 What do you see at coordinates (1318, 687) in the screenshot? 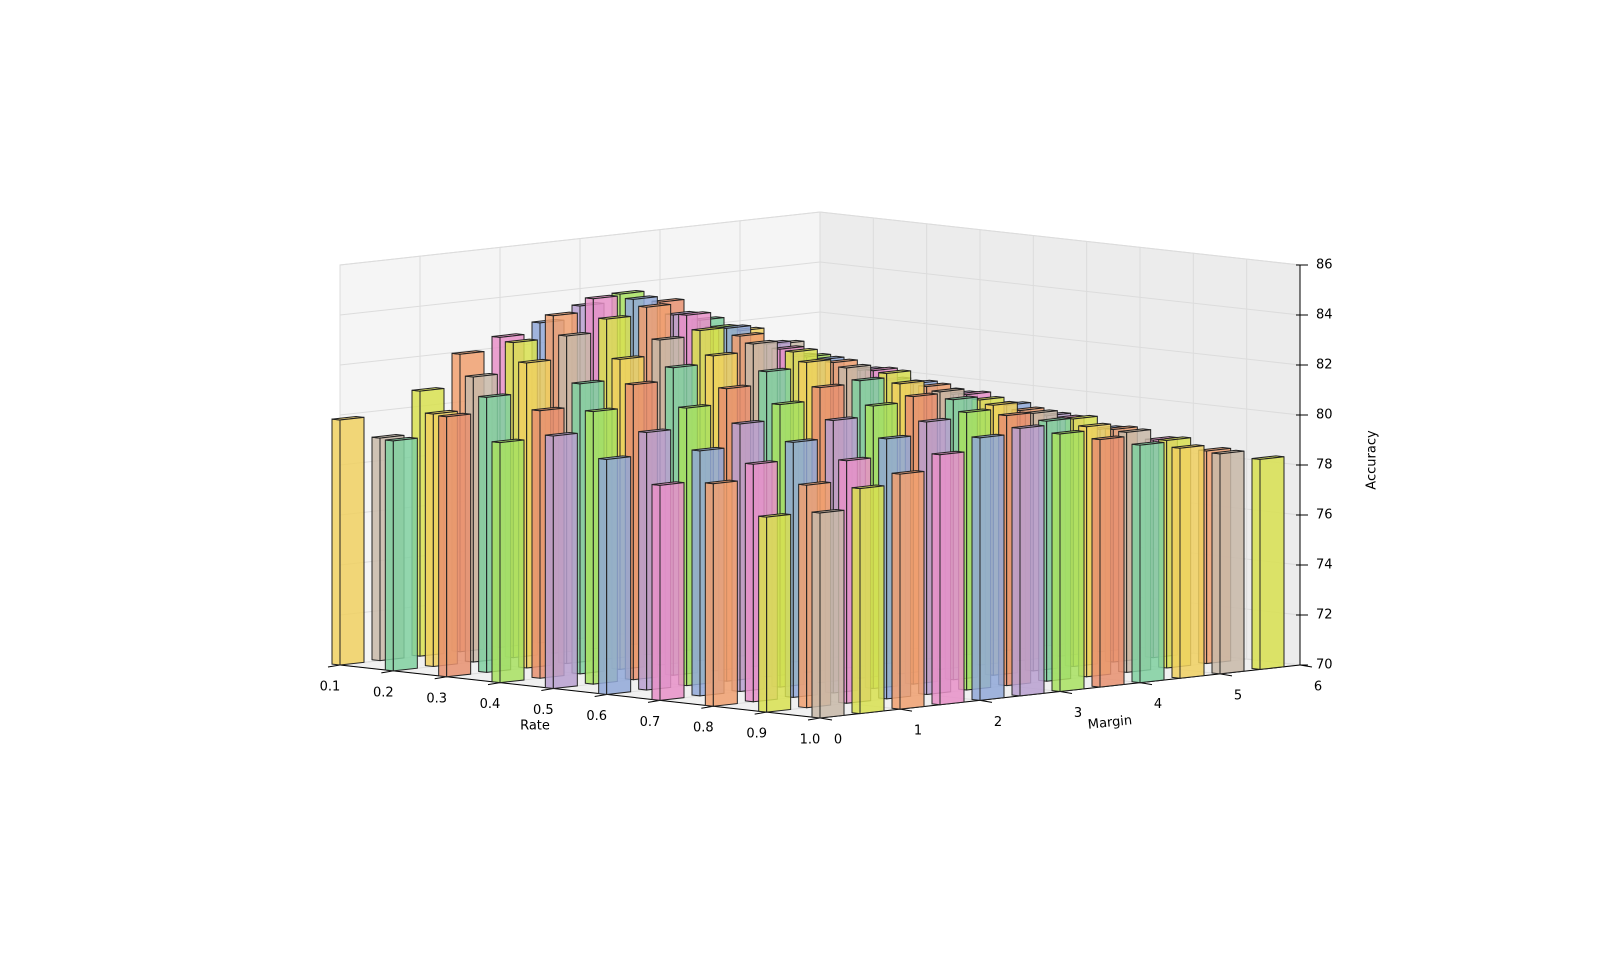
I see `y-tick-label: 6` at bounding box center [1318, 687].